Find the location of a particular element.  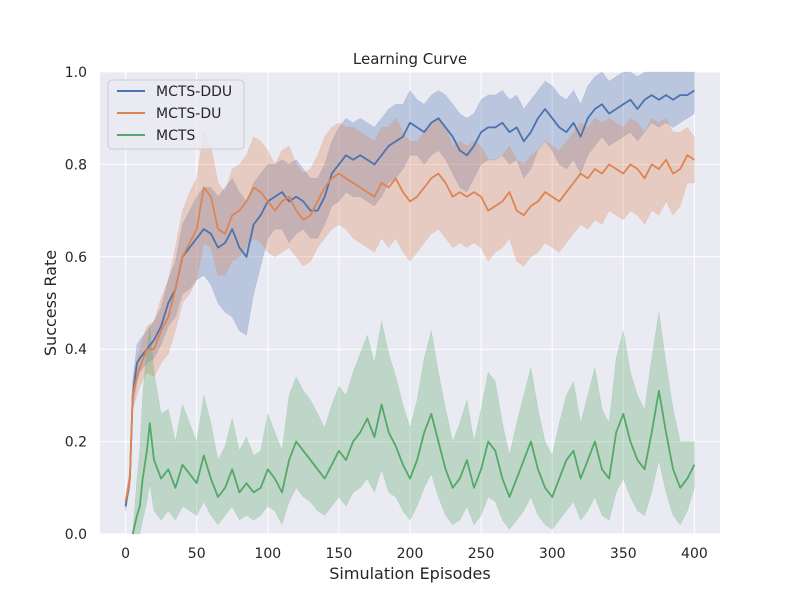

chart-title: Learning Curve is located at coordinates (410, 59).